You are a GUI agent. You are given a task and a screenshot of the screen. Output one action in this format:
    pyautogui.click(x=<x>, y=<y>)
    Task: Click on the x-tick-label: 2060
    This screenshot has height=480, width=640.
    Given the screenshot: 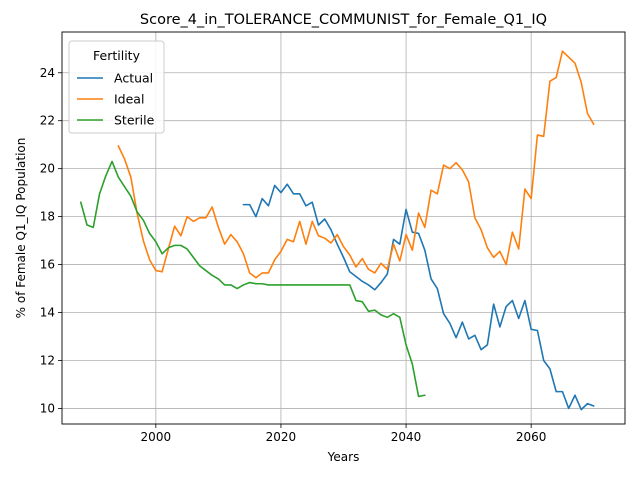 What is the action you would take?
    pyautogui.click(x=531, y=437)
    